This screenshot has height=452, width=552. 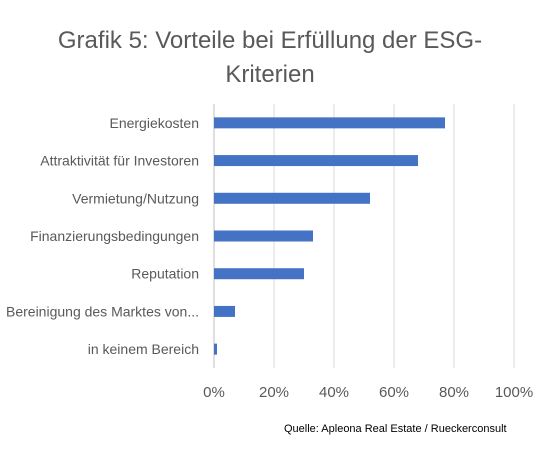 What do you see at coordinates (119, 161) in the screenshot?
I see `category-label: Attraktivität für Investoren` at bounding box center [119, 161].